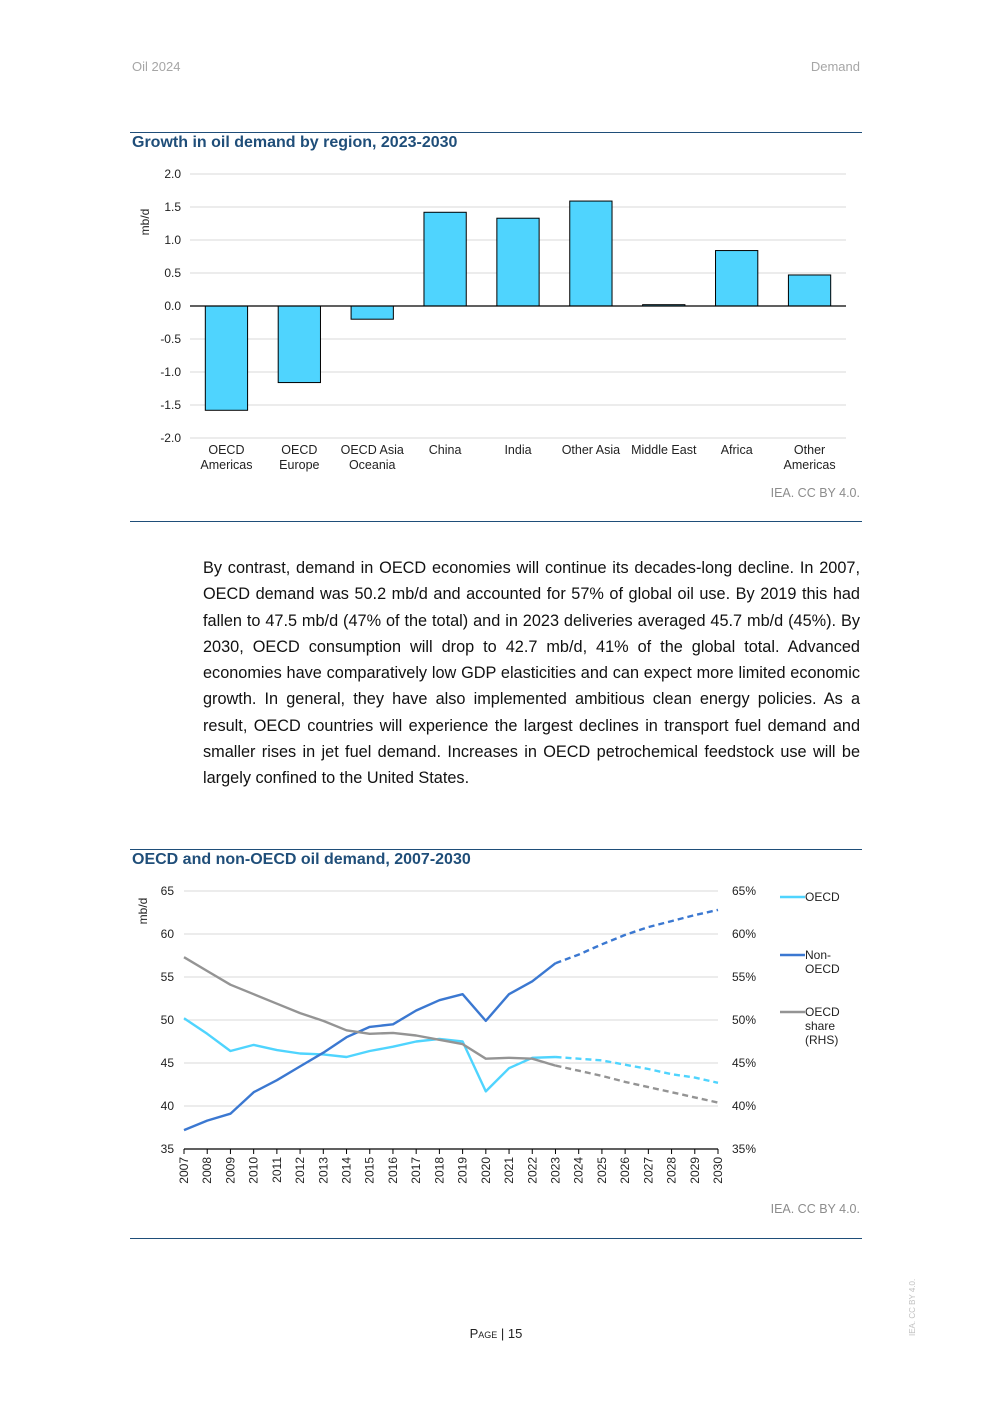 Image resolution: width=992 pixels, height=1403 pixels. Describe the element at coordinates (602, 1170) in the screenshot. I see `x-tick-label: 2025` at that location.